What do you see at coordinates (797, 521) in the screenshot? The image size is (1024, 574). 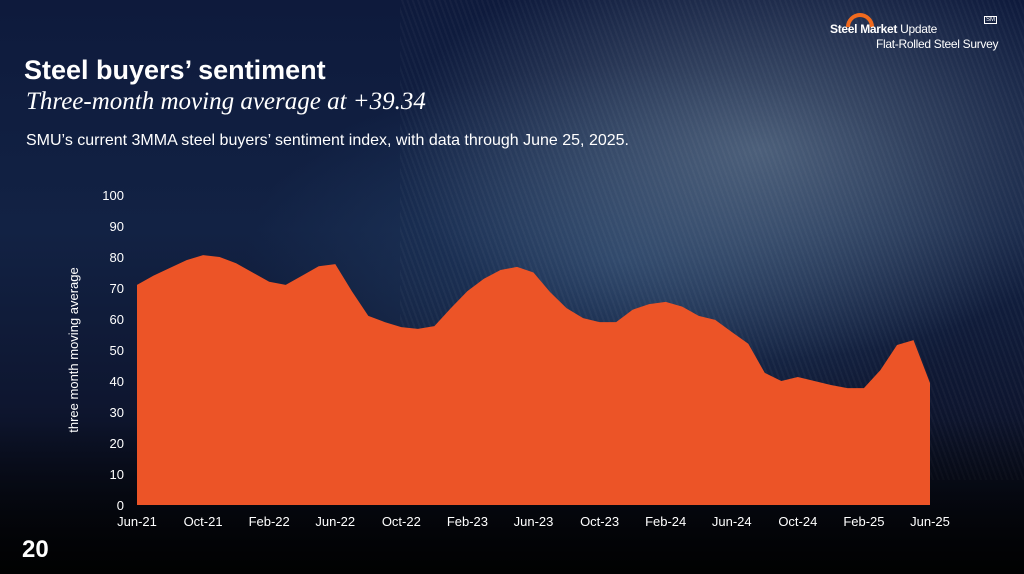 I see `x-tick-label: Oct-24` at bounding box center [797, 521].